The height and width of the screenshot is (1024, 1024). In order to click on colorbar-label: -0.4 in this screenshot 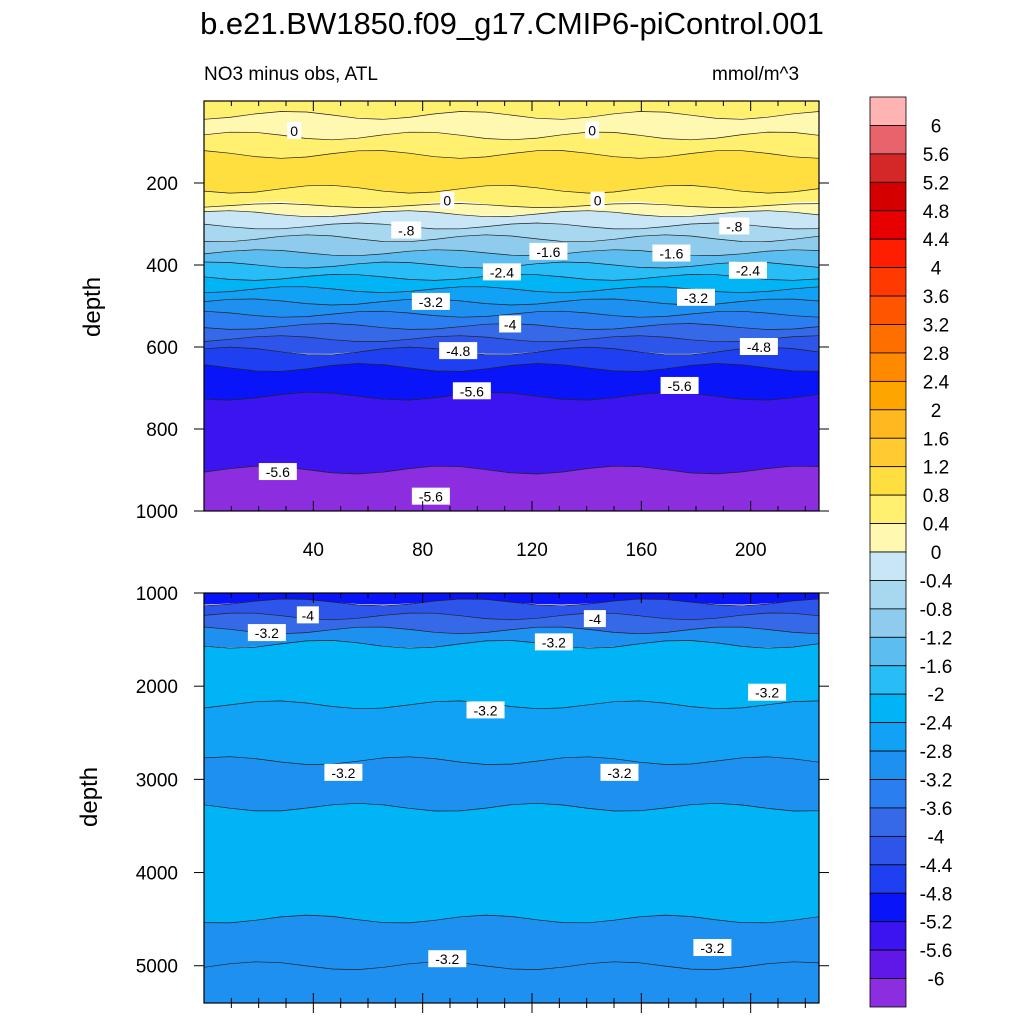, I will do `click(936, 581)`.